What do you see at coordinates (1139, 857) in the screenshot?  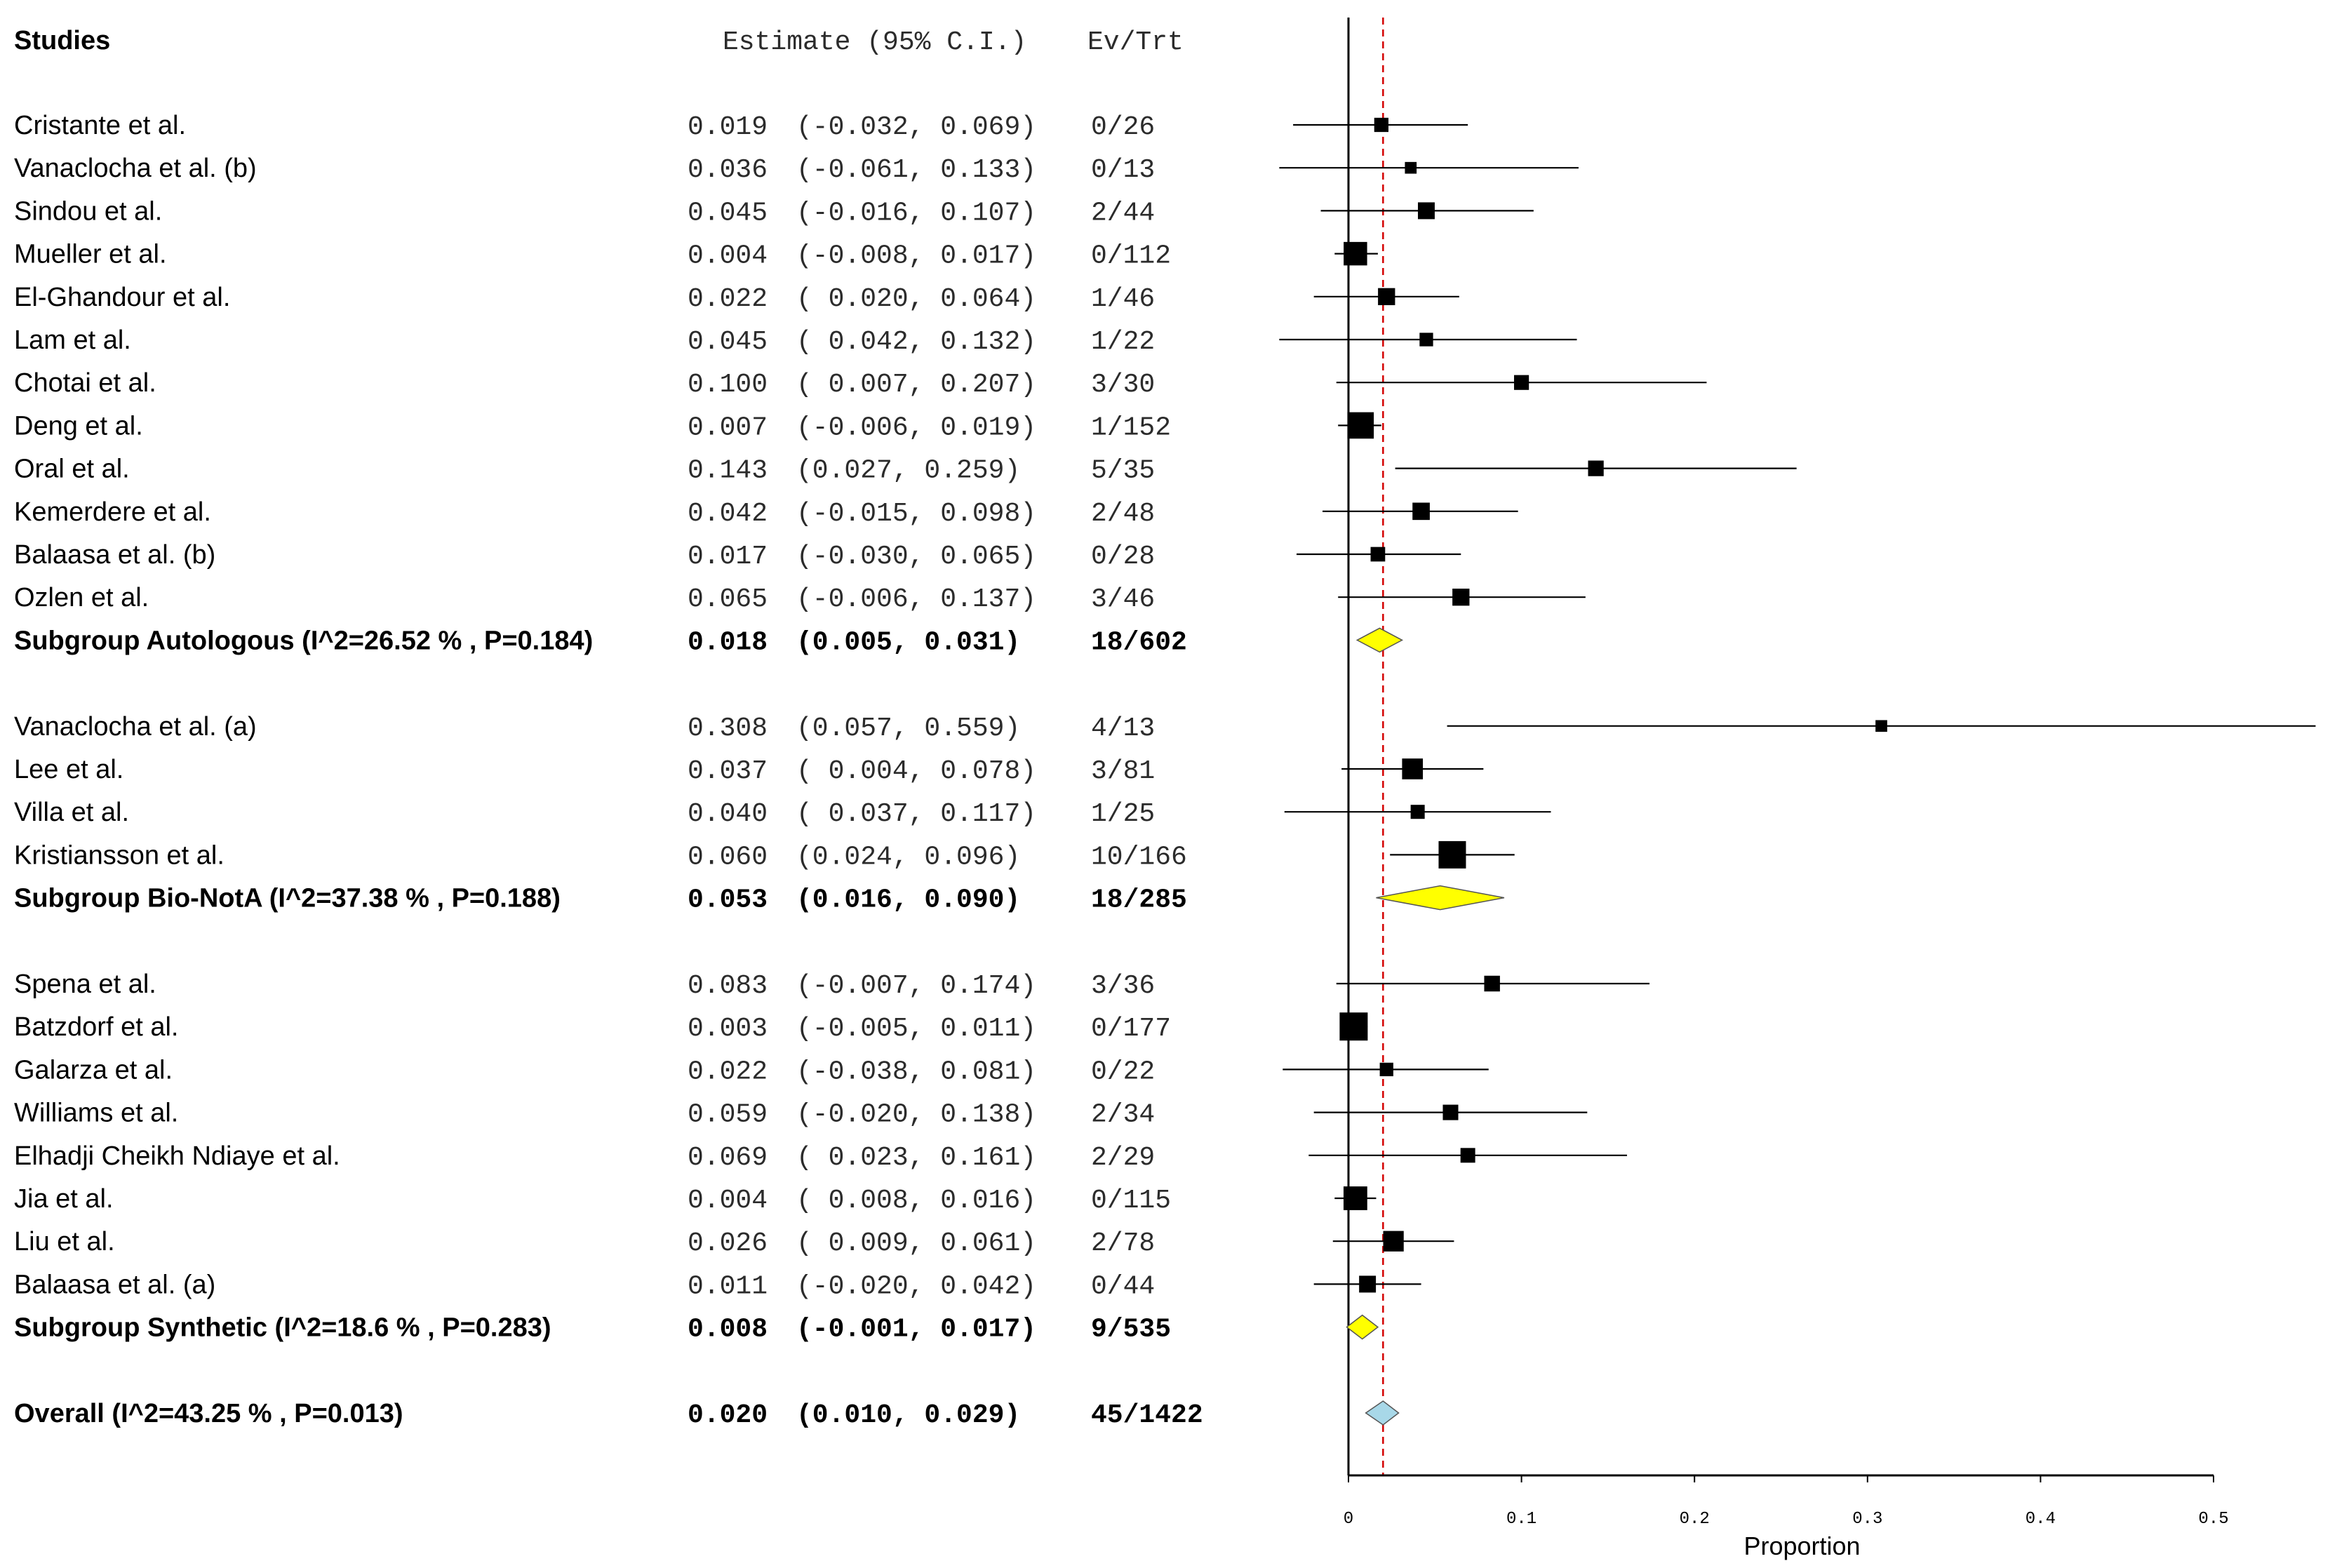 I see `events-over-treated: 10/166` at bounding box center [1139, 857].